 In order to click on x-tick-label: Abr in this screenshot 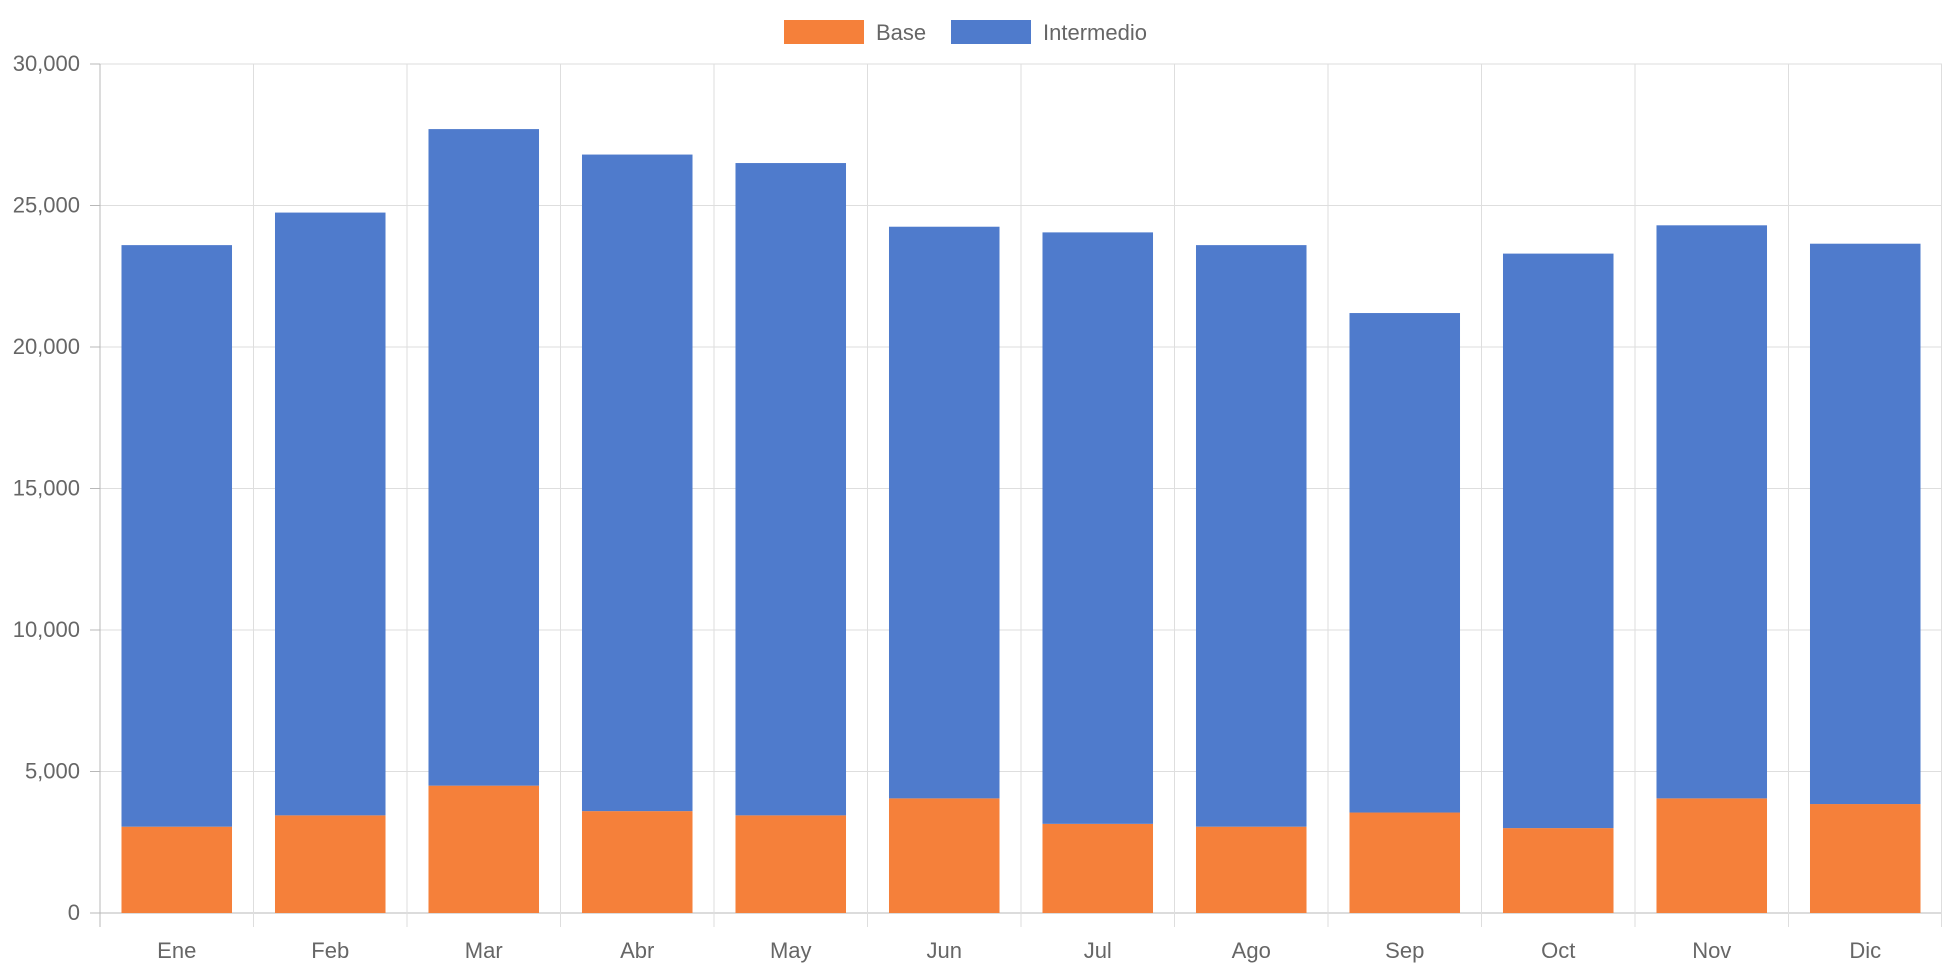, I will do `click(637, 950)`.